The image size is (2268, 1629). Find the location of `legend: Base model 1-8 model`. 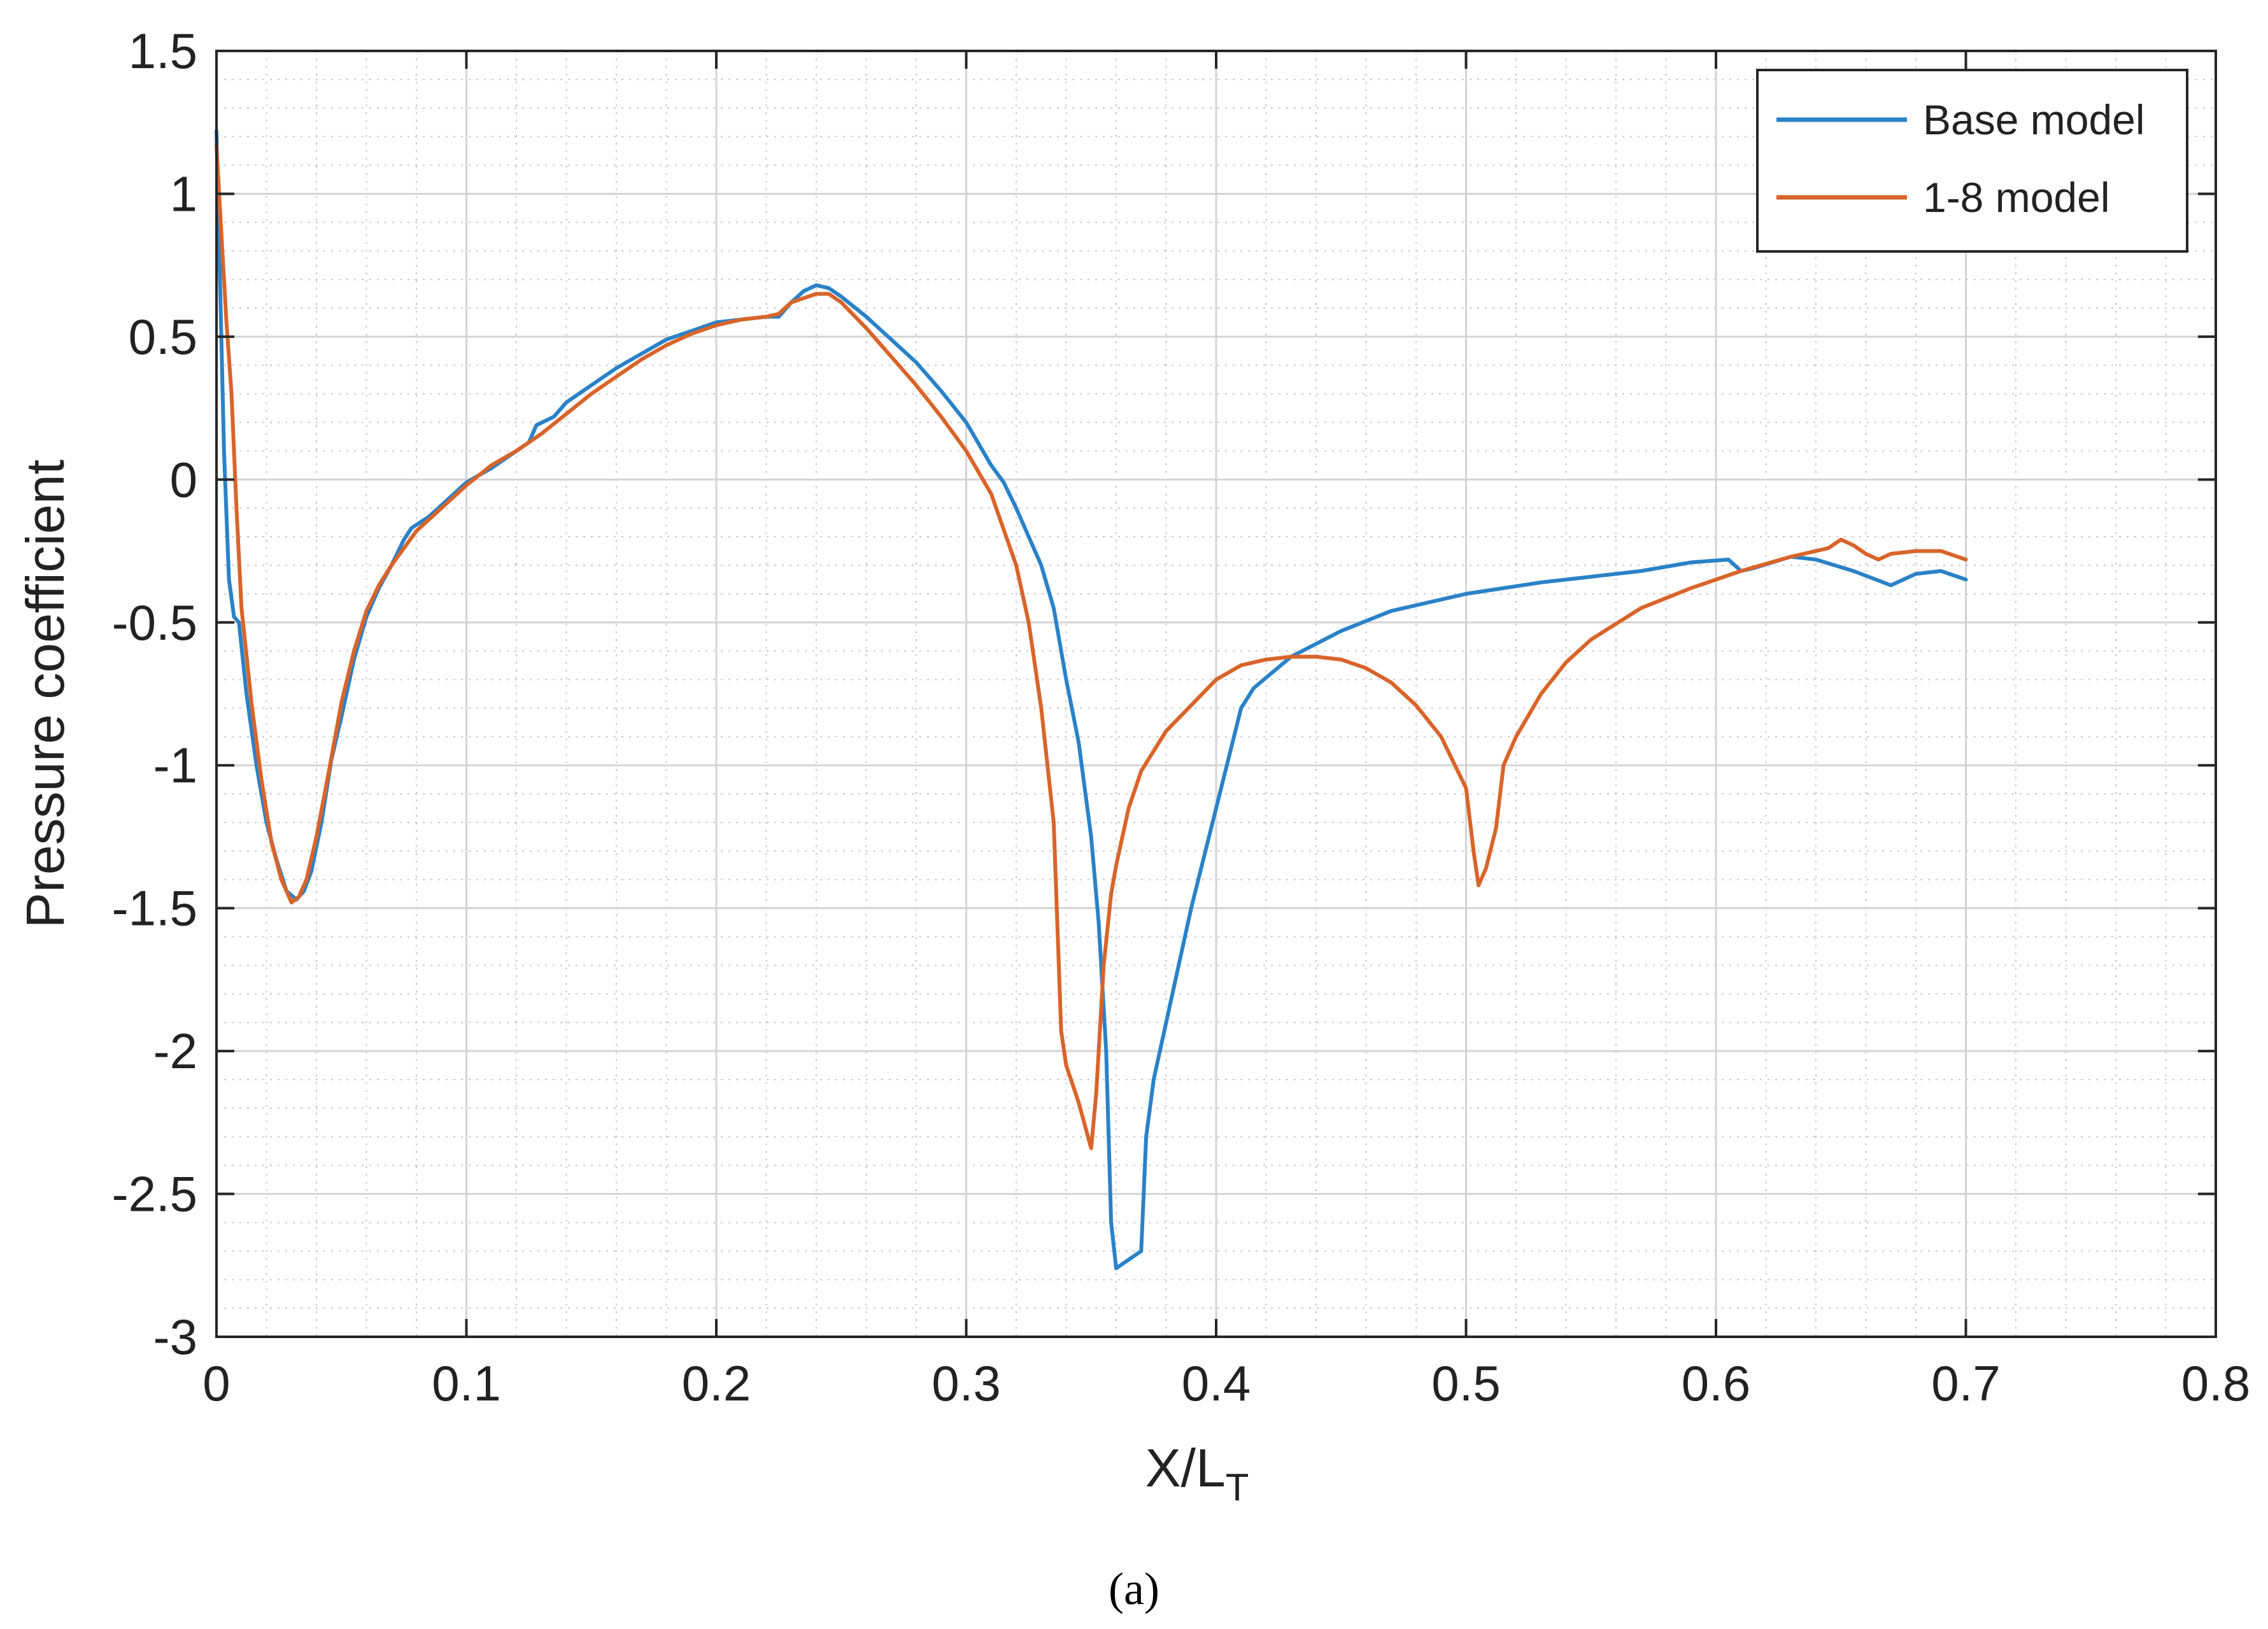

legend: Base model 1-8 model is located at coordinates (1972, 161).